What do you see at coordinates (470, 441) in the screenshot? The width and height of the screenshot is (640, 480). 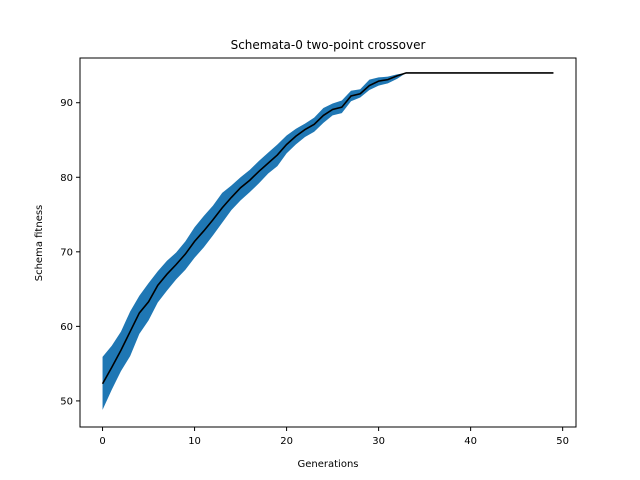 I see `x-tick-label: 40` at bounding box center [470, 441].